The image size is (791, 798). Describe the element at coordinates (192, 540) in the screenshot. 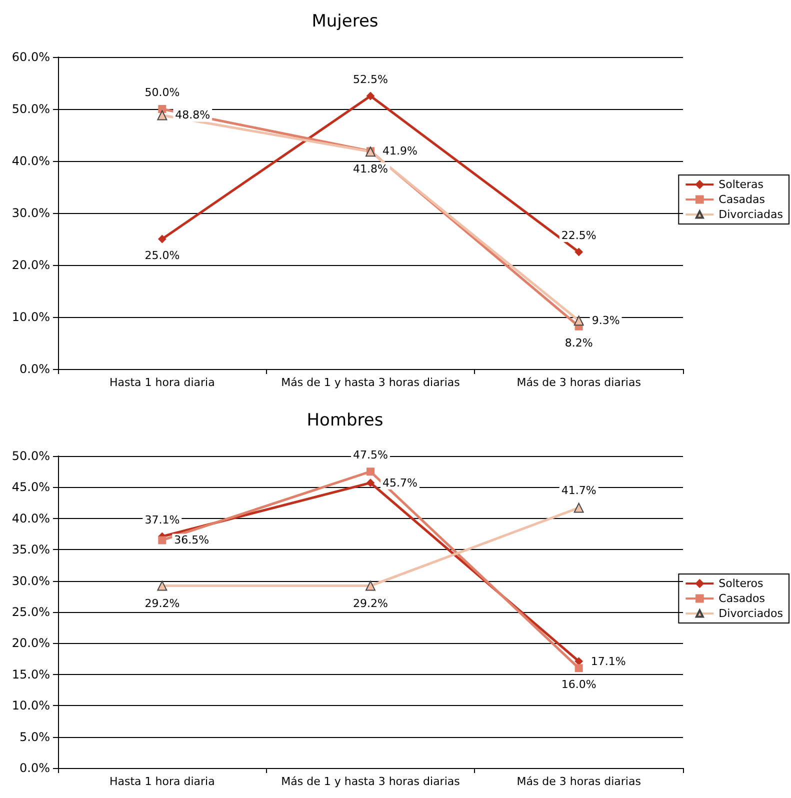

I see `data-label: 36.5%` at that location.